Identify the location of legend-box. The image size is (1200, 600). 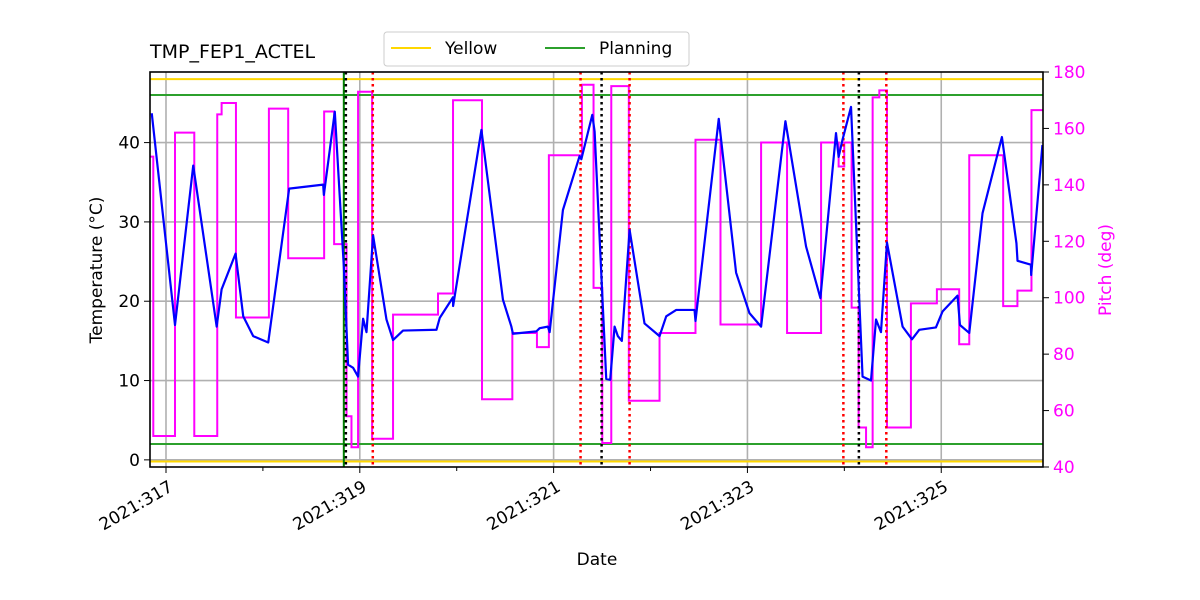
(536, 49).